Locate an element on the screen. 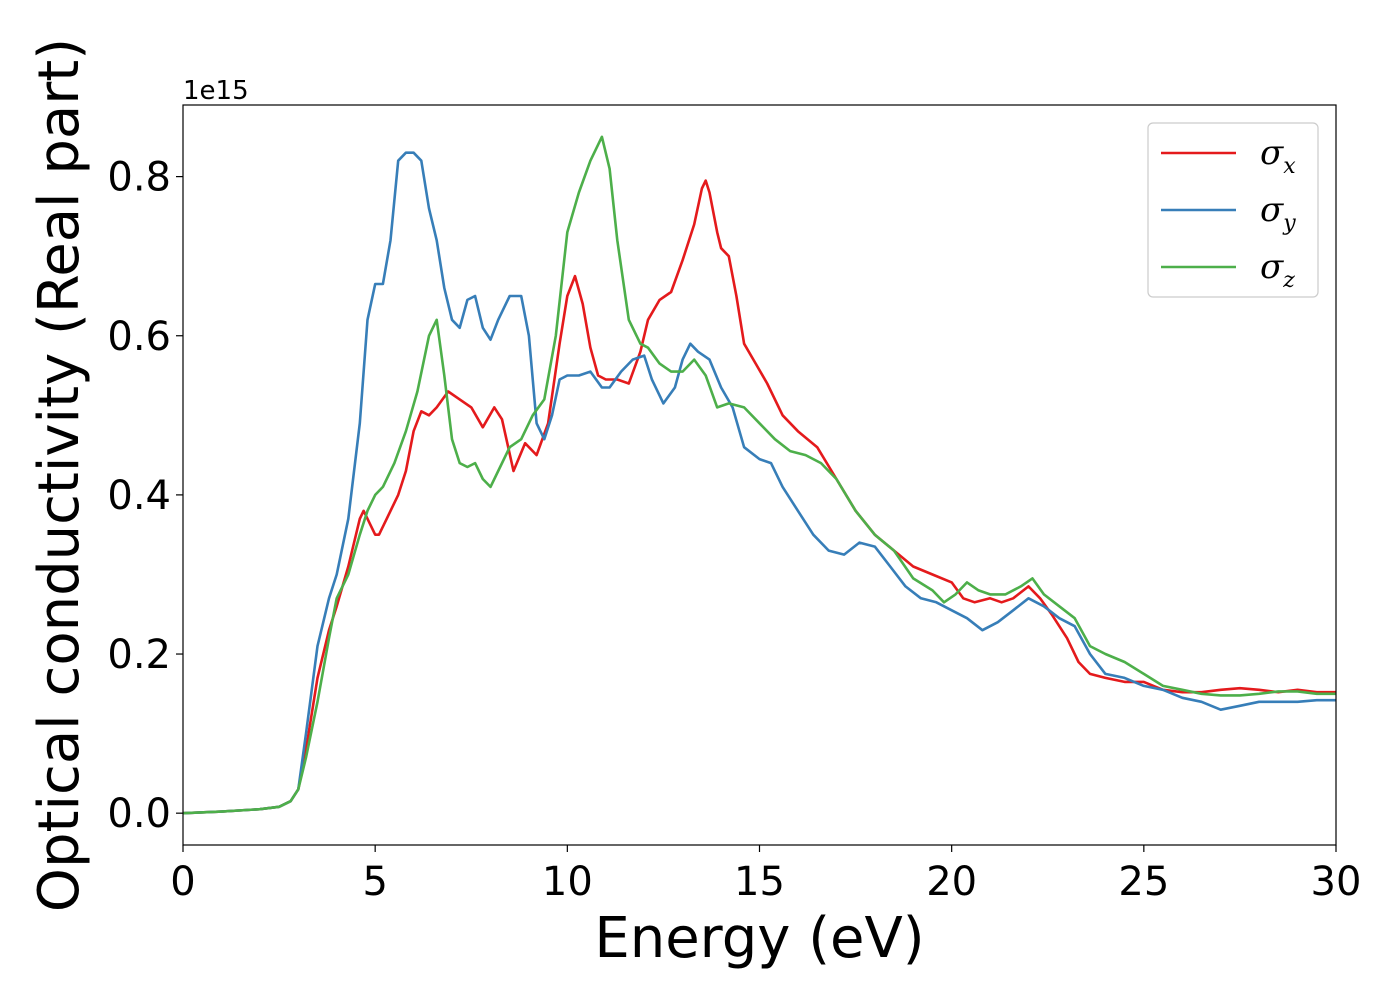 The height and width of the screenshot is (1000, 1400). x-axis-title: Energy (eV) is located at coordinates (759, 938).